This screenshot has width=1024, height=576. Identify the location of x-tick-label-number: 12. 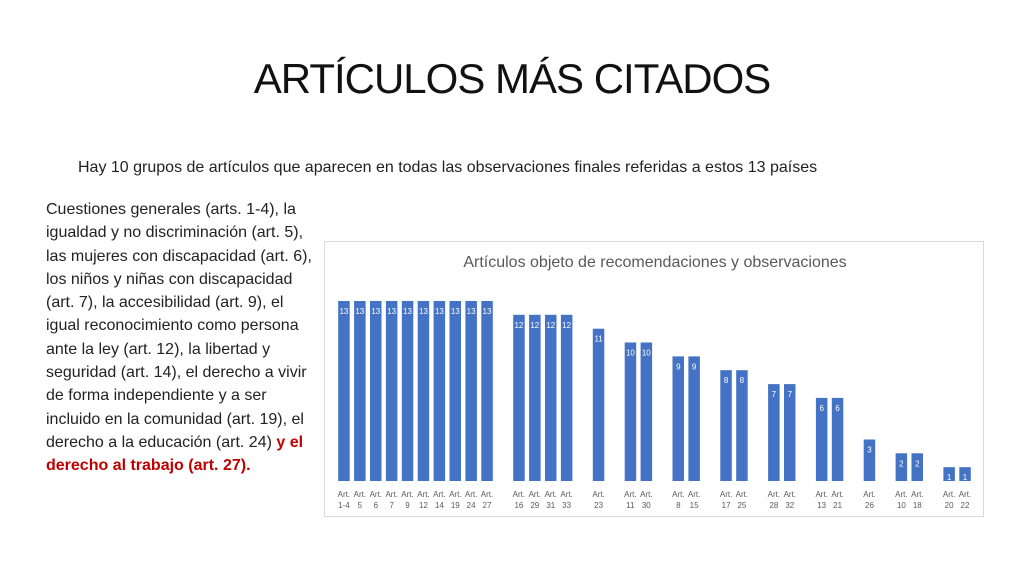
(423, 505).